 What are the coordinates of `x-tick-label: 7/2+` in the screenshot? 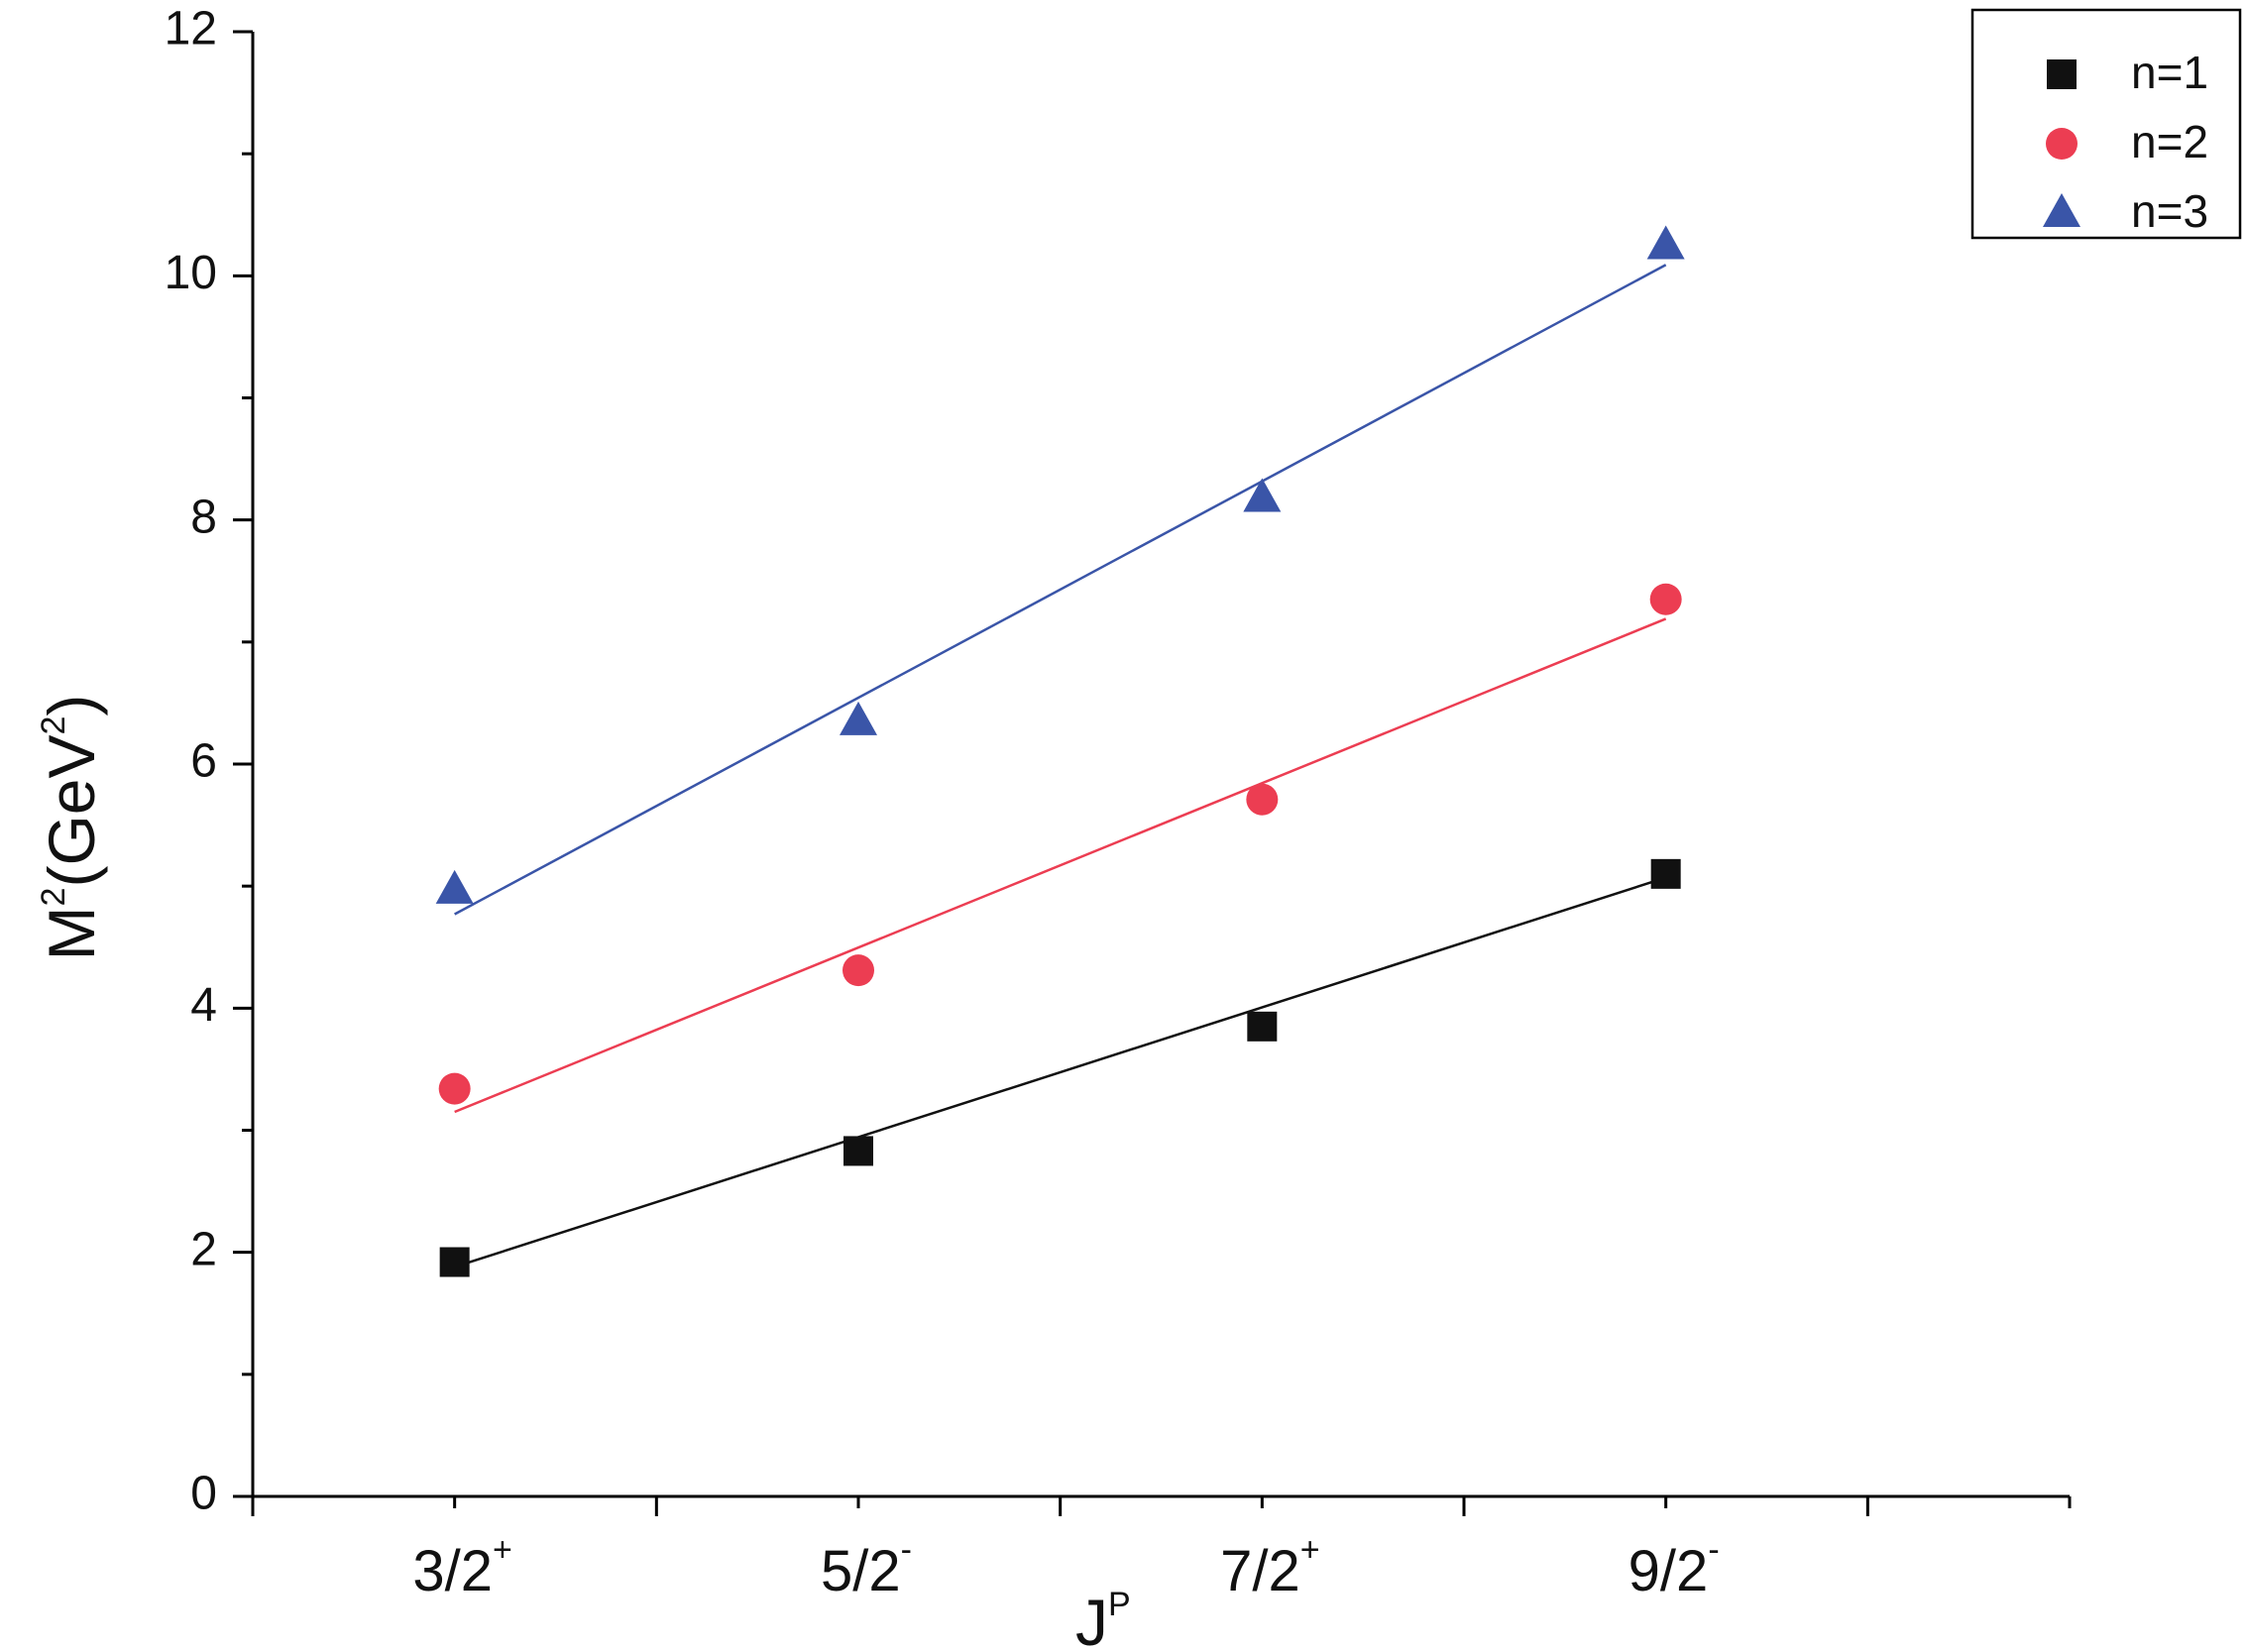 It's located at (1270, 1567).